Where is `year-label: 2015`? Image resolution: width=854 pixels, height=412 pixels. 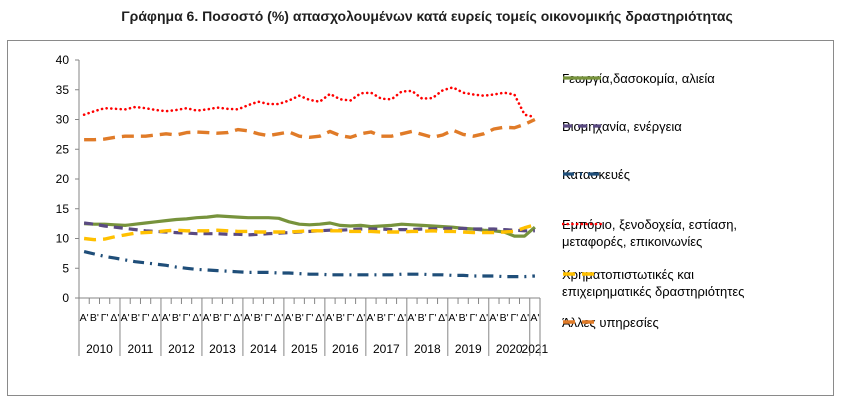 year-label: 2015 is located at coordinates (304, 349).